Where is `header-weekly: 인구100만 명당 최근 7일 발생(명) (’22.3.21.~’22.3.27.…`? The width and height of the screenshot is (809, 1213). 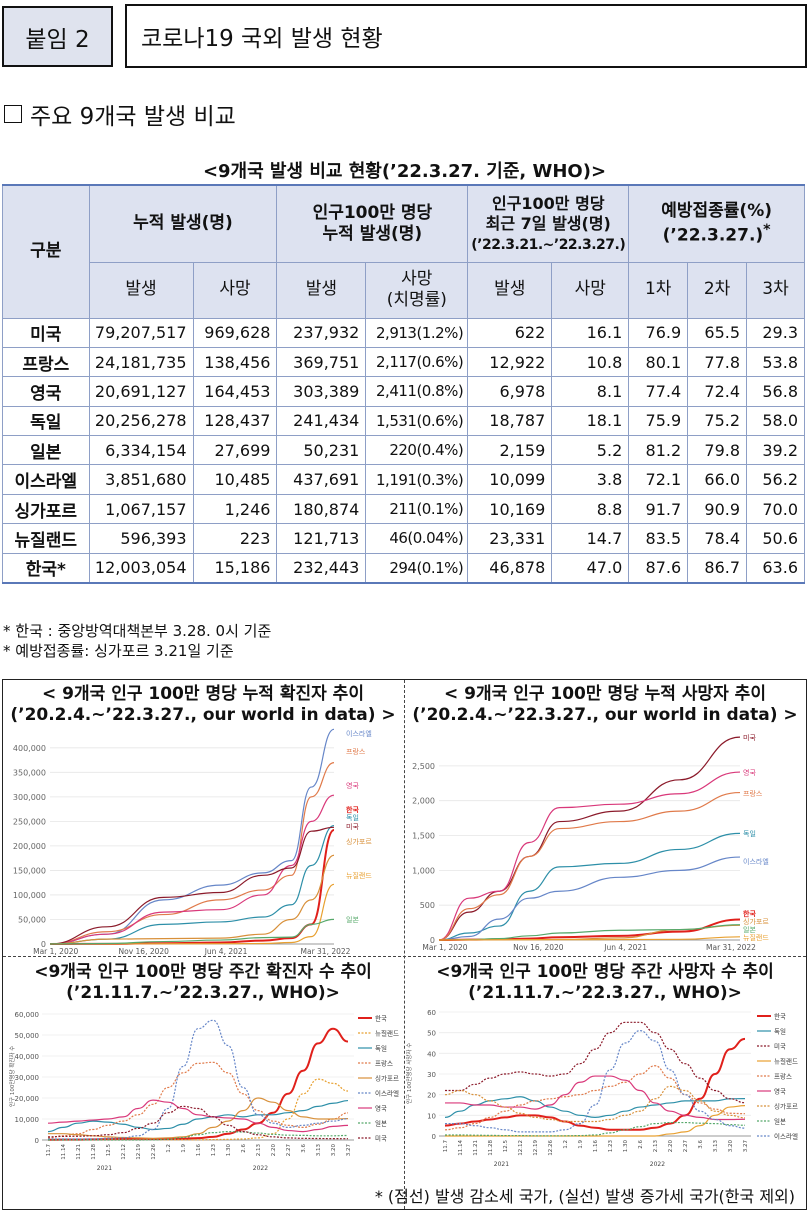 header-weekly: 인구100만 명당 최근 7일 발생(명) (’22.3.21.~’22.3.27.… is located at coordinates (548, 223).